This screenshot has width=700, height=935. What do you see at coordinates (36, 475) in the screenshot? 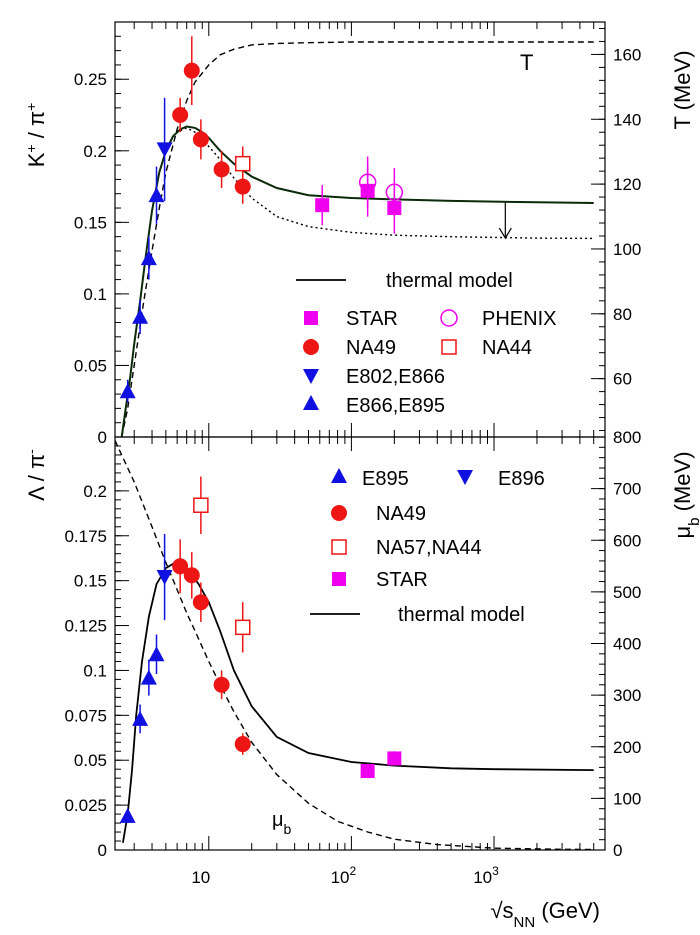
I see `bottom-y-axis-title: Λ / π-` at bounding box center [36, 475].